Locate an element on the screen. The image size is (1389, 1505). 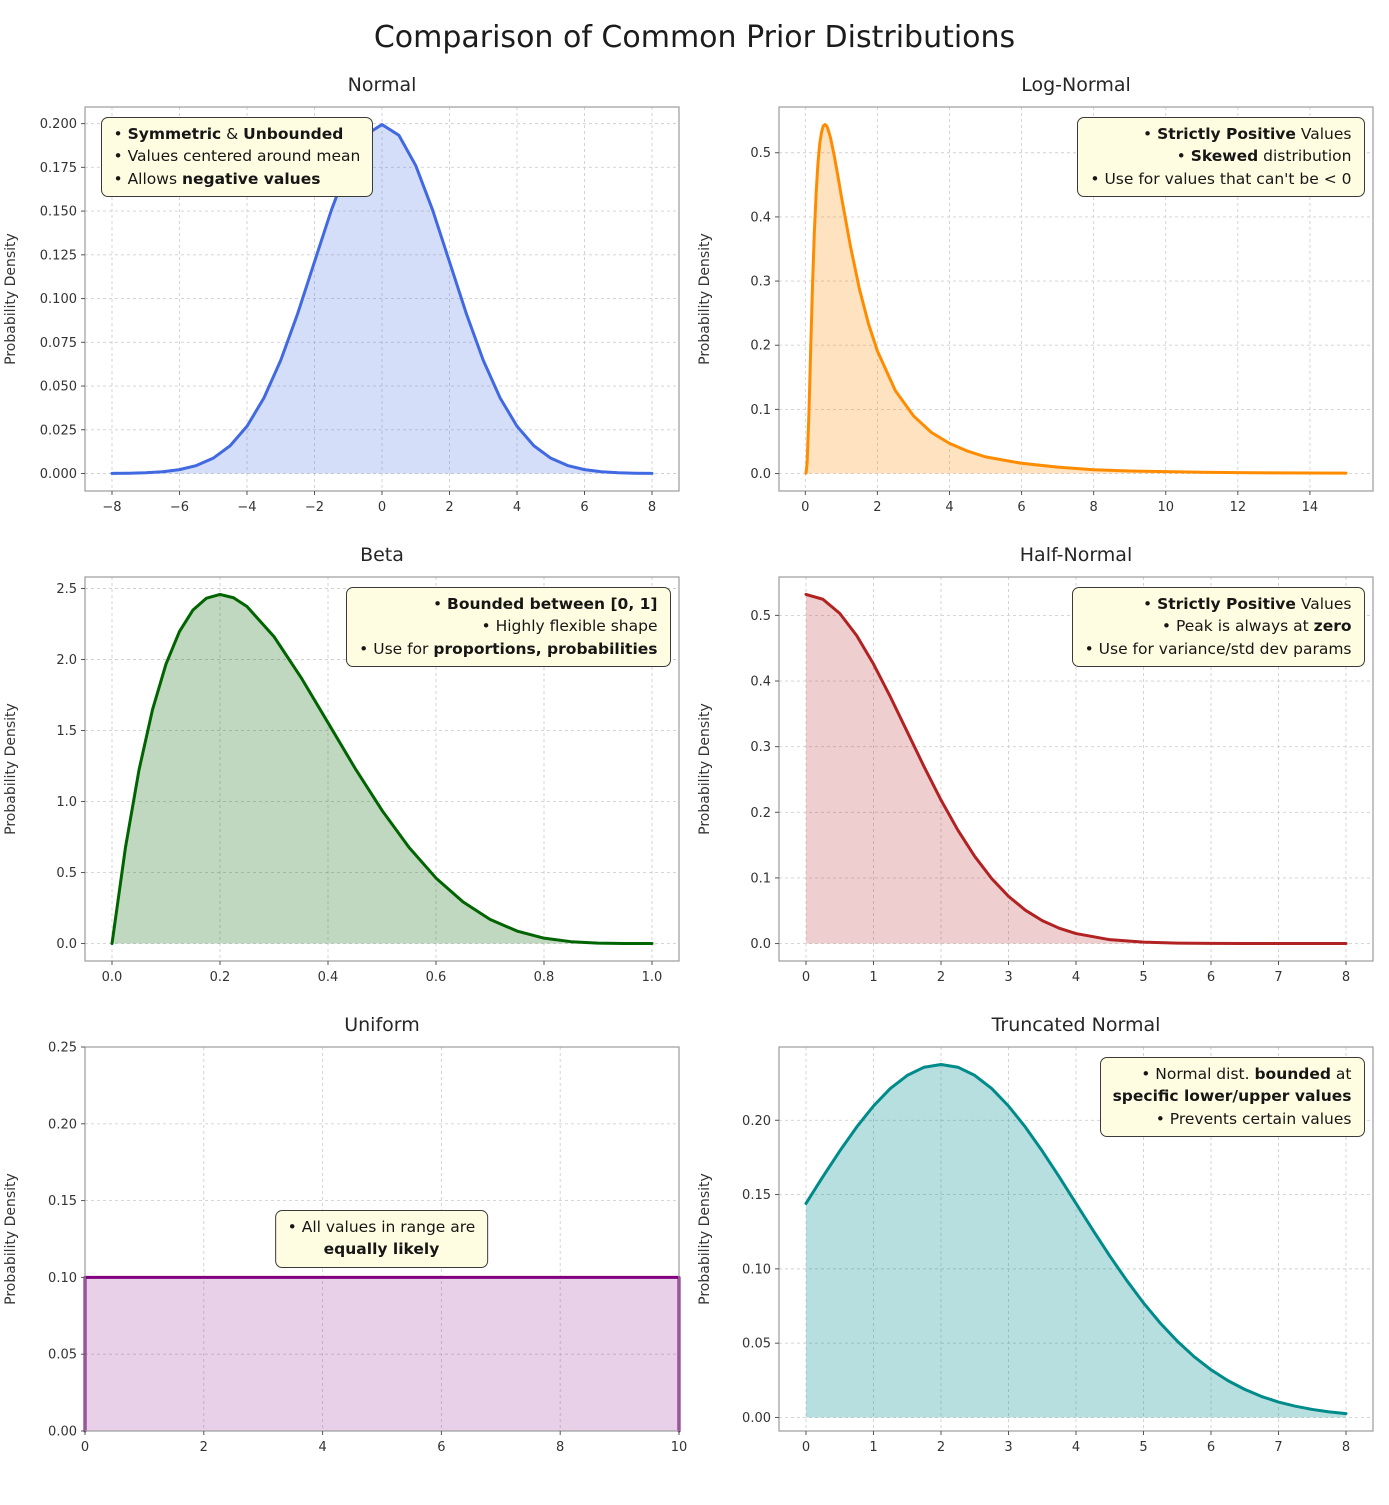
annotation-line: • Use for proportions, probabilities is located at coordinates (508, 648).